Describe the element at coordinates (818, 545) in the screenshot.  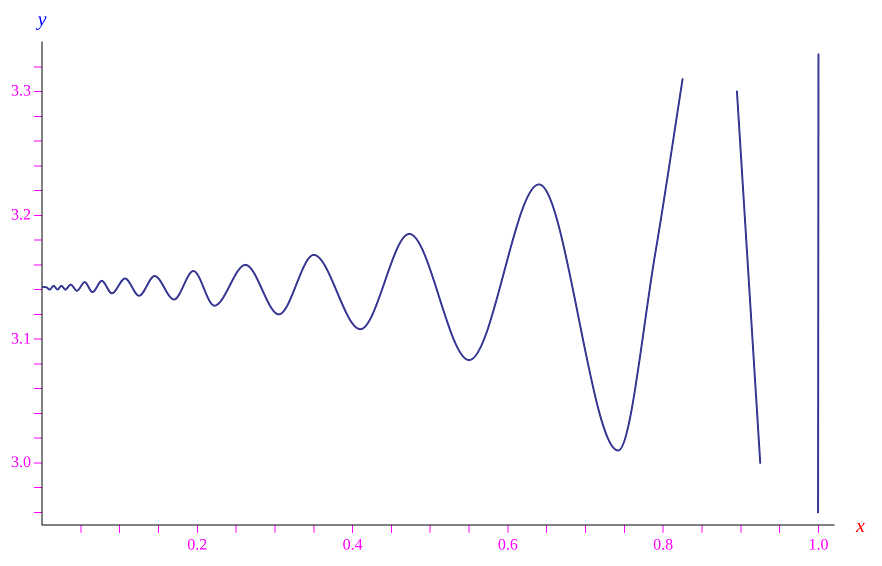
I see `x-tick-label: 1.0` at that location.